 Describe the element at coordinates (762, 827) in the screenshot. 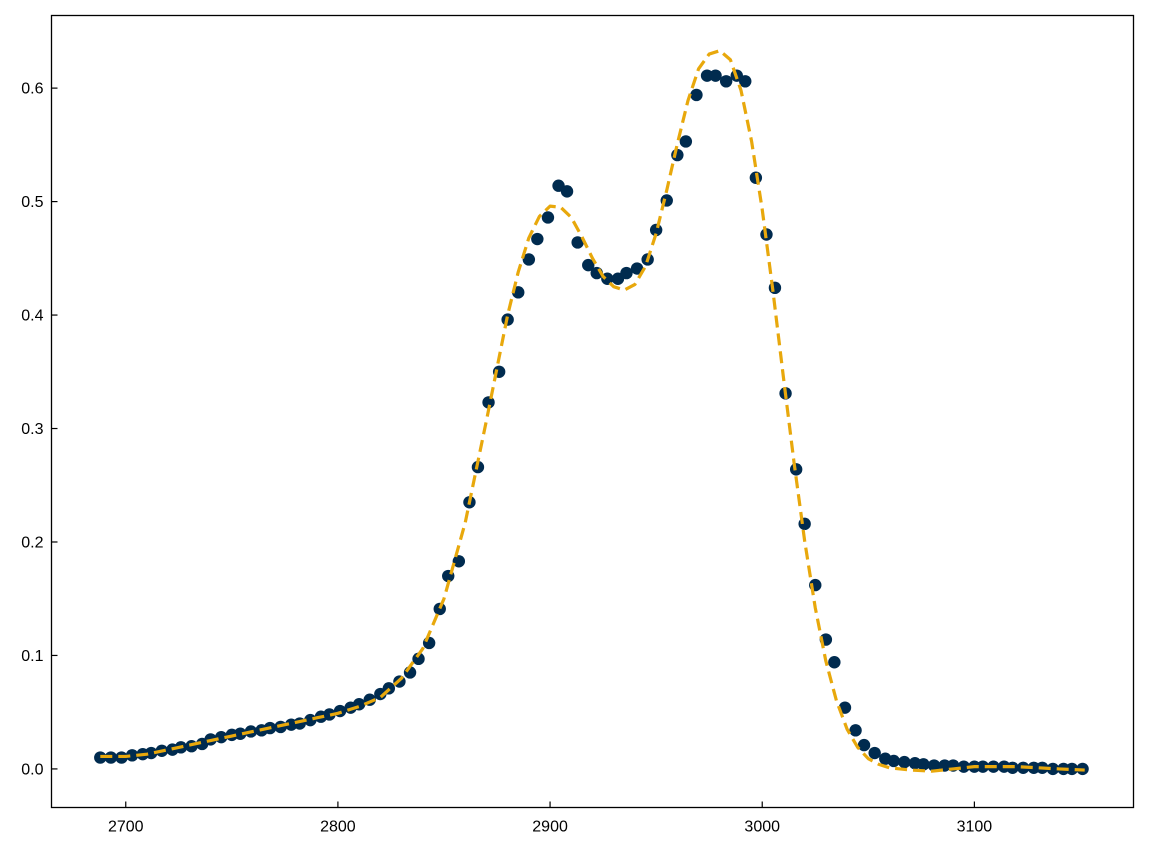

I see `x-tick-label: 3000` at that location.